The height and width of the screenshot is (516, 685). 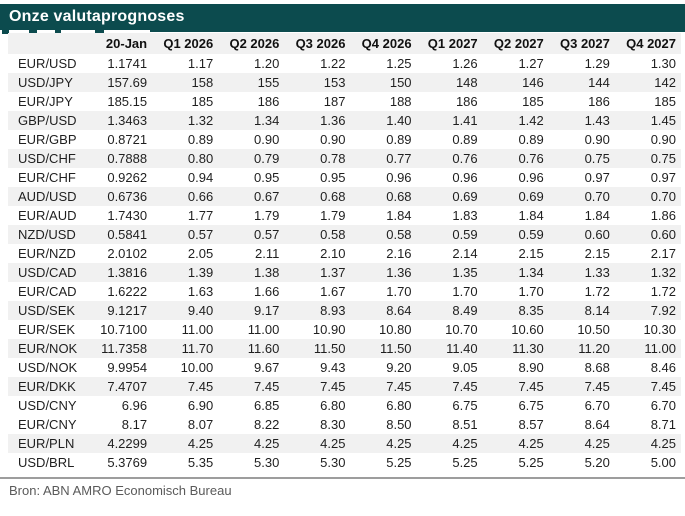 I want to click on column-header: Q1 2027, so click(x=449, y=43).